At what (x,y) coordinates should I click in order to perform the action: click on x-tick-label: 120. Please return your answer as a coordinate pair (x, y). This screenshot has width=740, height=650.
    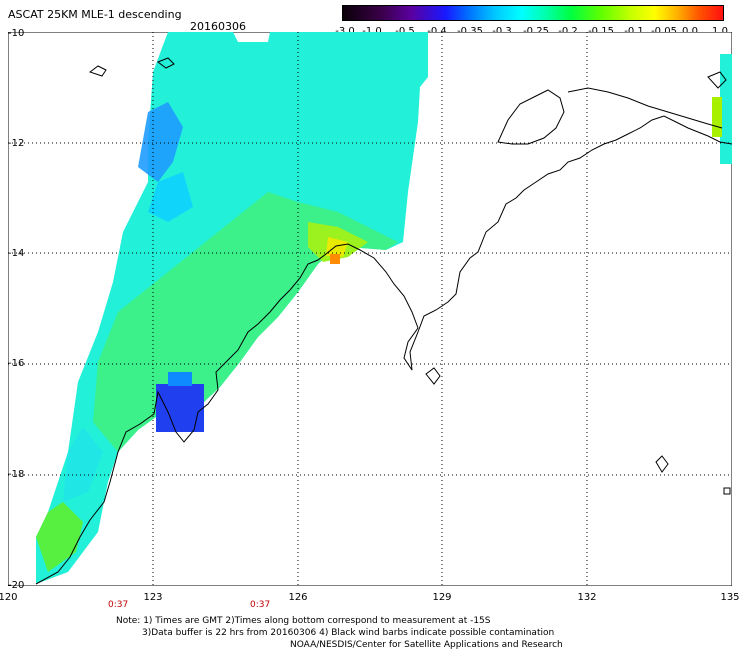
    Looking at the image, I should click on (9, 597).